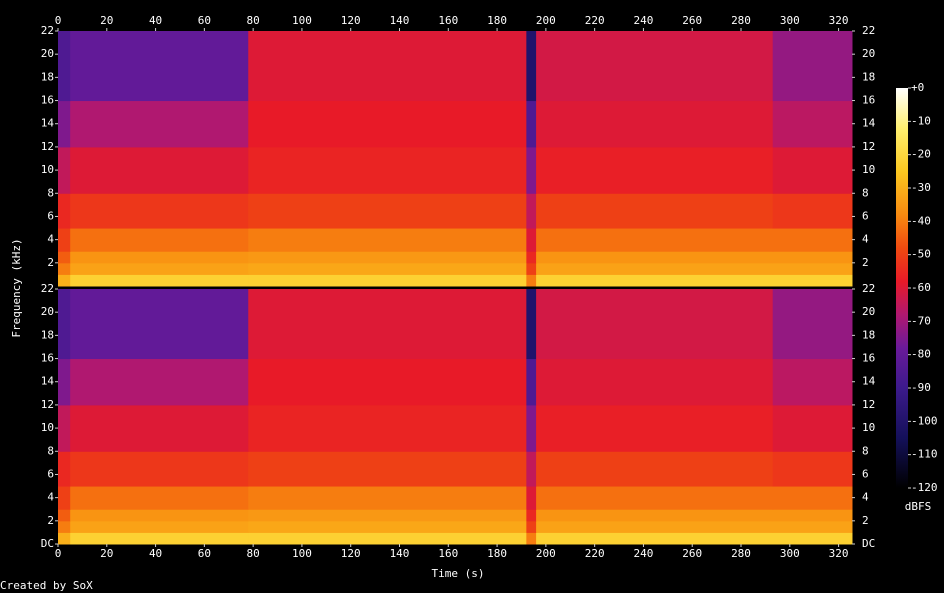 The width and height of the screenshot is (944, 593). I want to click on colorbar-tick-label: -100, so click(924, 420).